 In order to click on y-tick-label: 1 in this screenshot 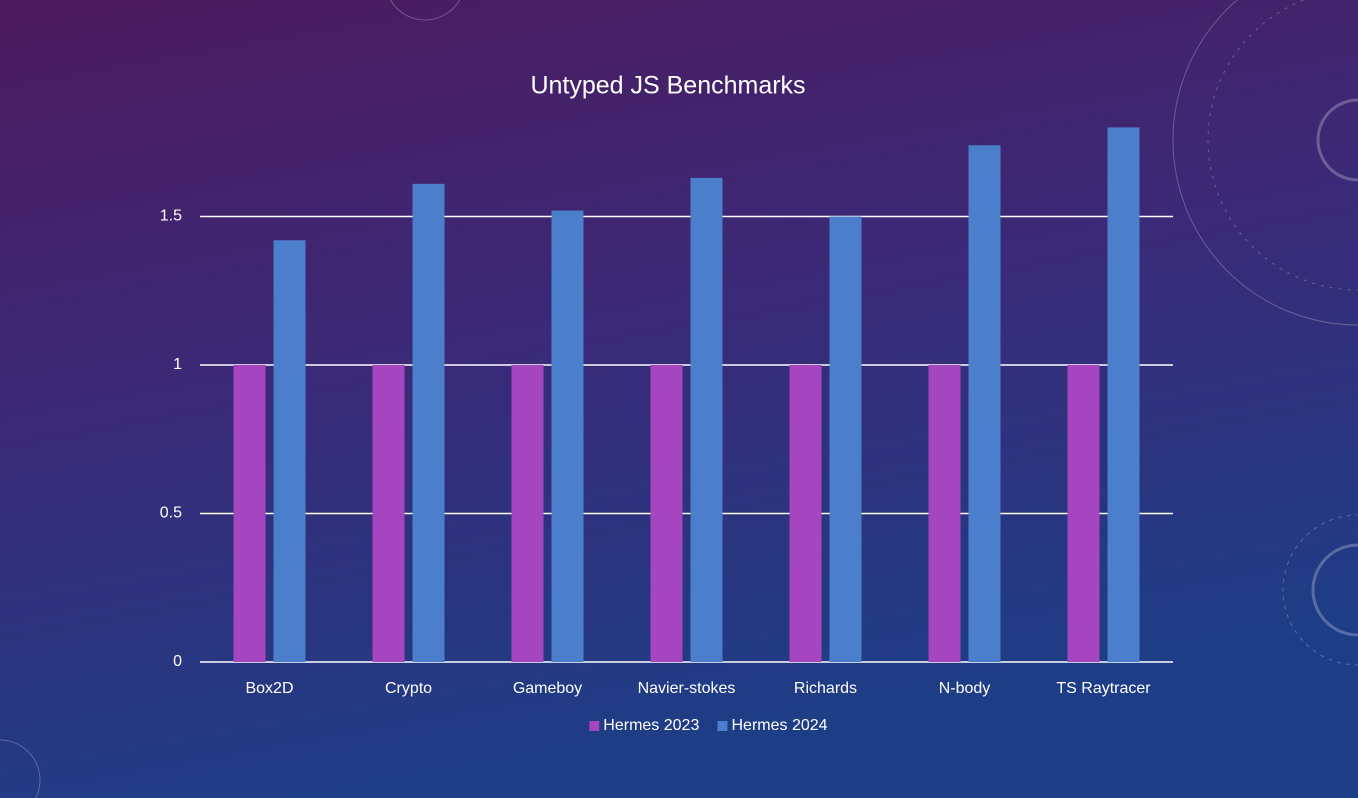, I will do `click(177, 364)`.